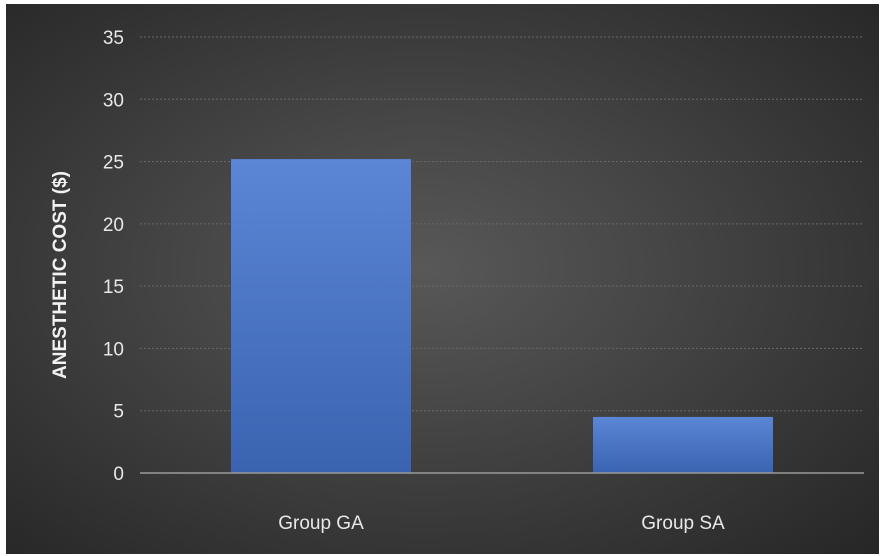 The height and width of the screenshot is (556, 881). I want to click on y-axis-ticks: 0 5 10 15 20 25 30 35, so click(113, 256).